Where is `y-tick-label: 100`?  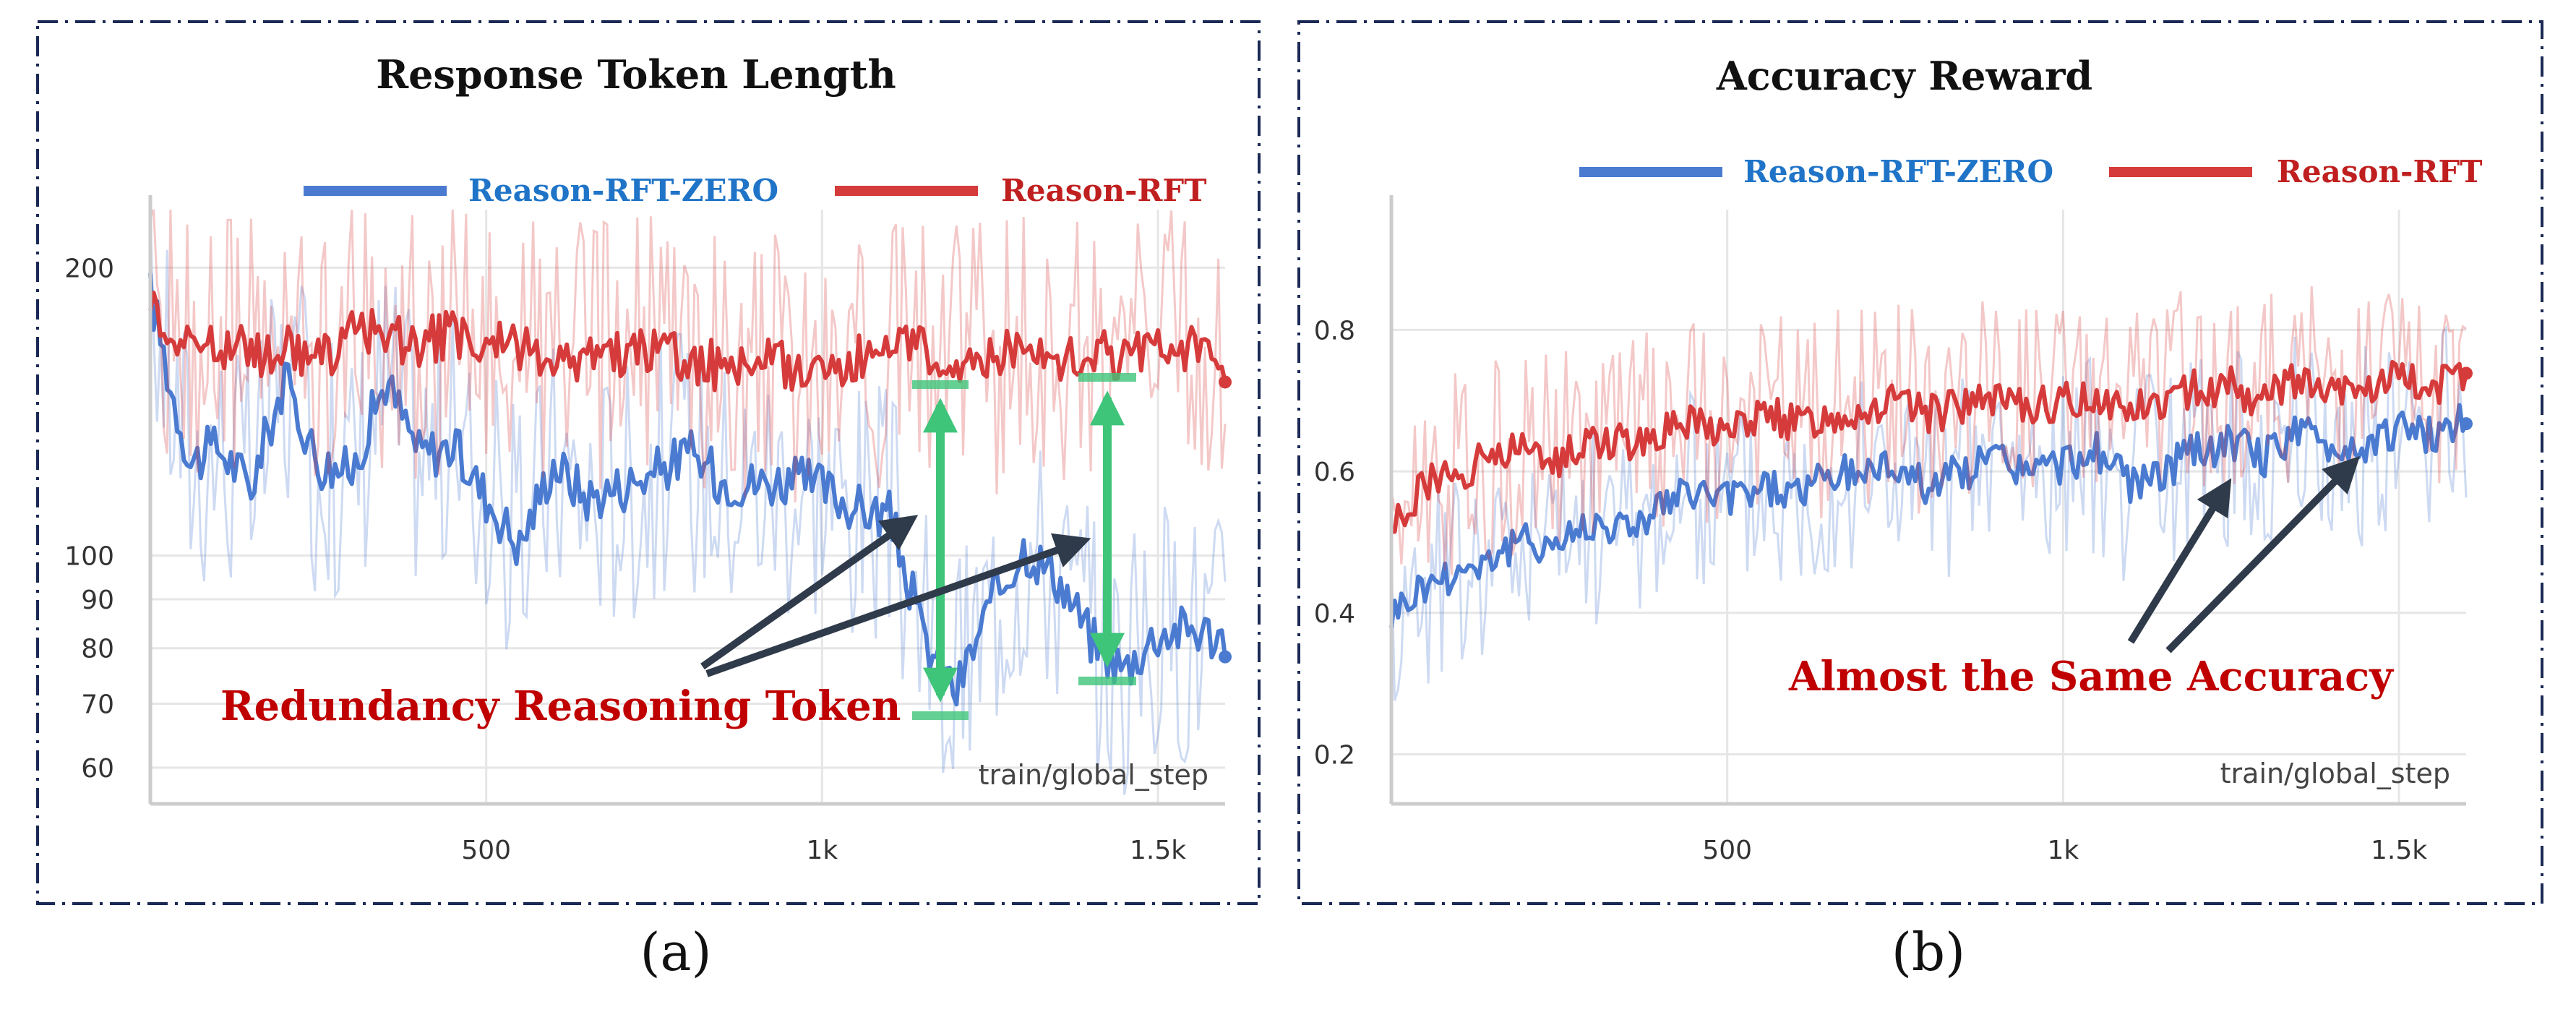
y-tick-label: 100 is located at coordinates (89, 557).